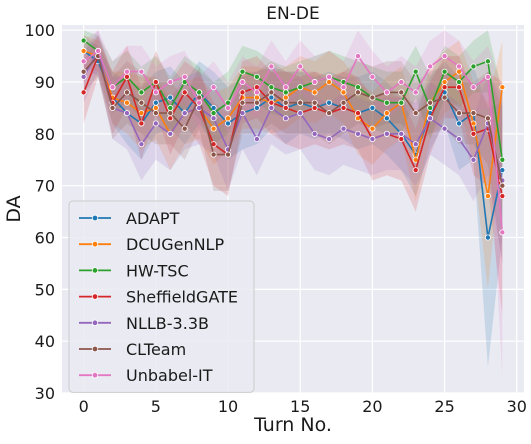 The width and height of the screenshot is (531, 444). Describe the element at coordinates (39, 212) in the screenshot. I see `y-tick-labels: 30 40 50 60 70 80 90 100` at that location.